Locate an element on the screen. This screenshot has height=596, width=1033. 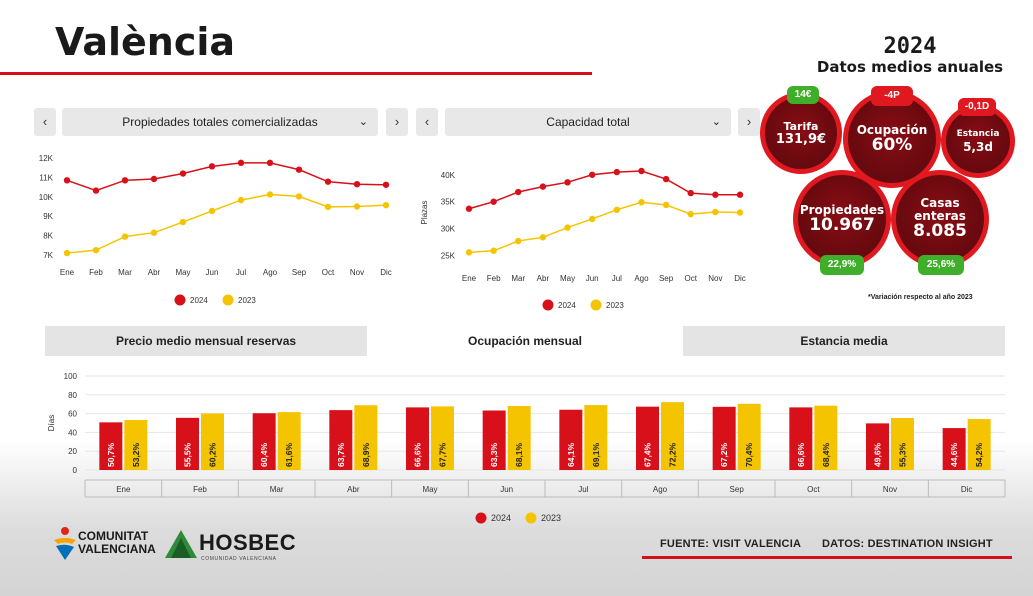
y-tick-label: 100 is located at coordinates (71, 376).